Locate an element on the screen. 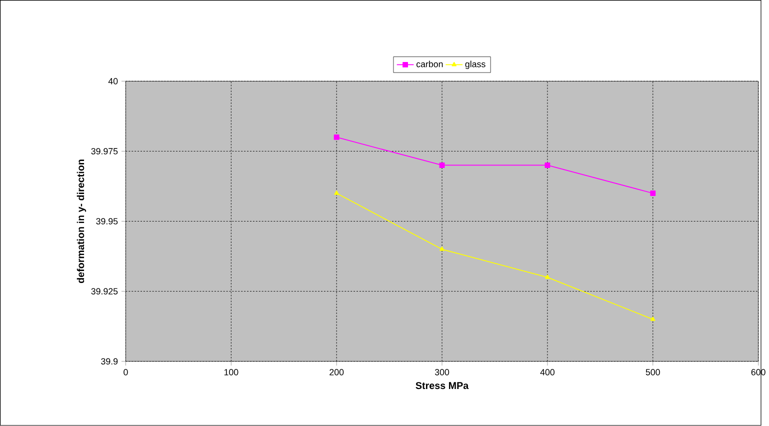 This screenshot has height=426, width=769. y-tick-label: 39.9 is located at coordinates (109, 361).